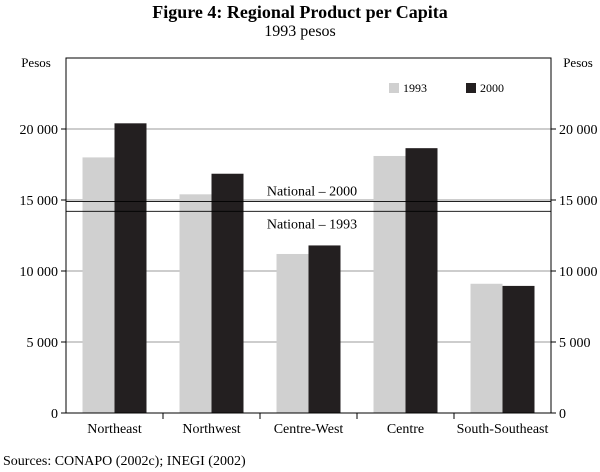 The height and width of the screenshot is (472, 600). I want to click on legend-swatch-2000, so click(471, 88).